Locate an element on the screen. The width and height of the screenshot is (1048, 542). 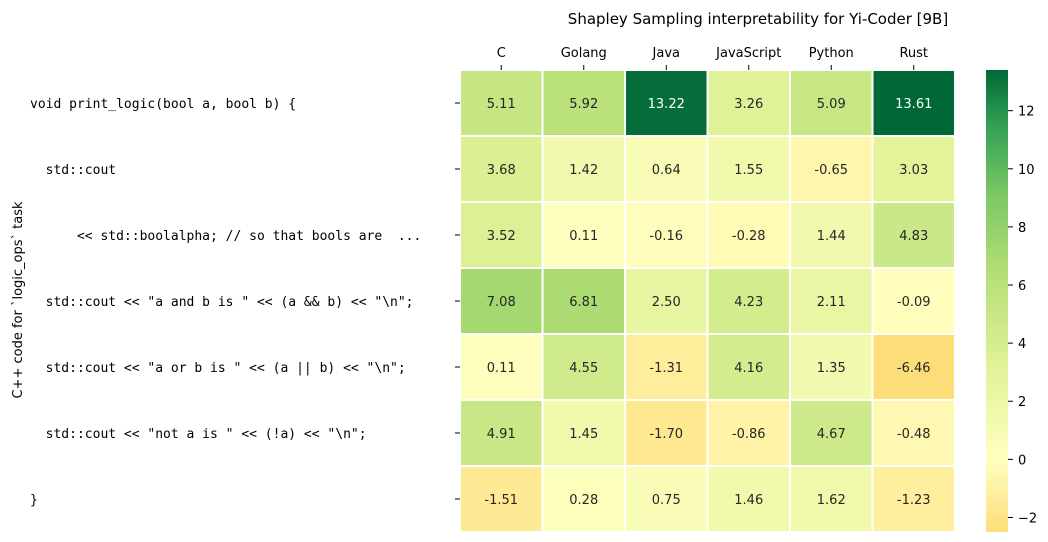
cell-value-label: -1.51 is located at coordinates (501, 500).